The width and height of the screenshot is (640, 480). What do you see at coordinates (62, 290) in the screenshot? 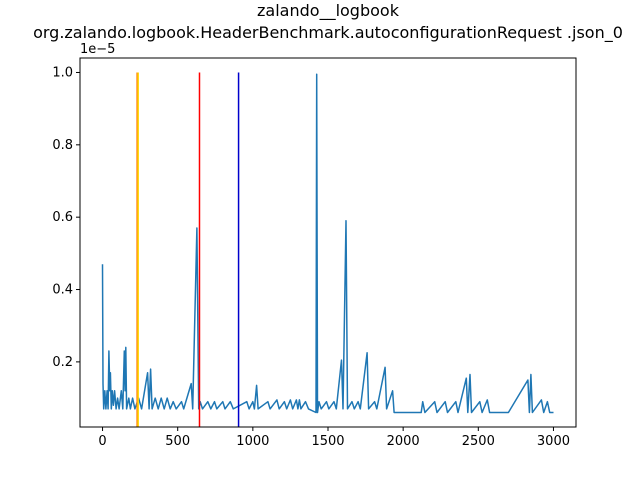
I see `y-tick-label: 0.4` at bounding box center [62, 290].